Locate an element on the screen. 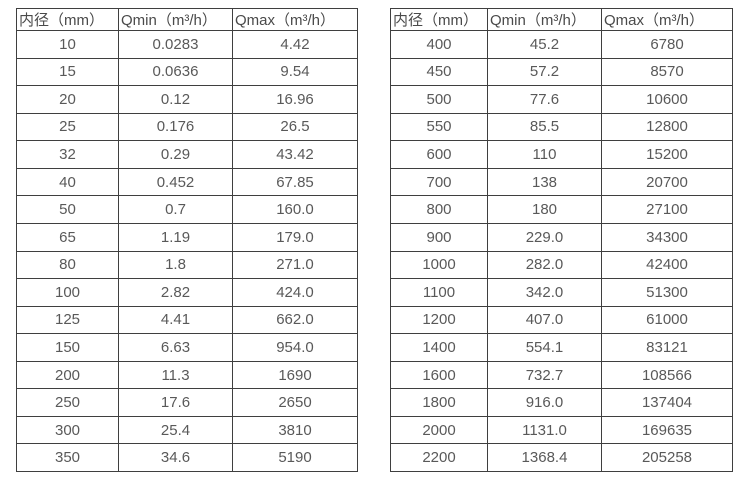 Image resolution: width=750 pixels, height=483 pixels. cell: 1368.4 is located at coordinates (544, 457).